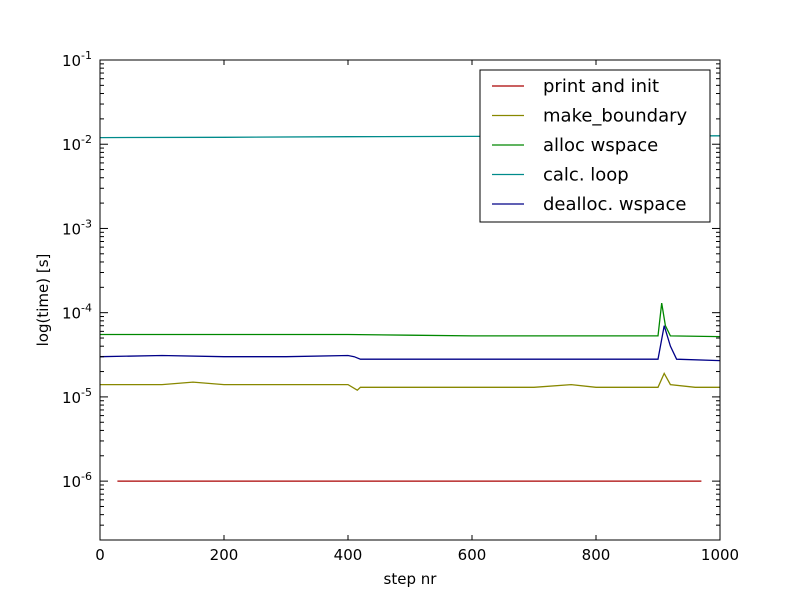 This screenshot has width=800, height=600. What do you see at coordinates (596, 555) in the screenshot?
I see `x-tick-label-4: 800` at bounding box center [596, 555].